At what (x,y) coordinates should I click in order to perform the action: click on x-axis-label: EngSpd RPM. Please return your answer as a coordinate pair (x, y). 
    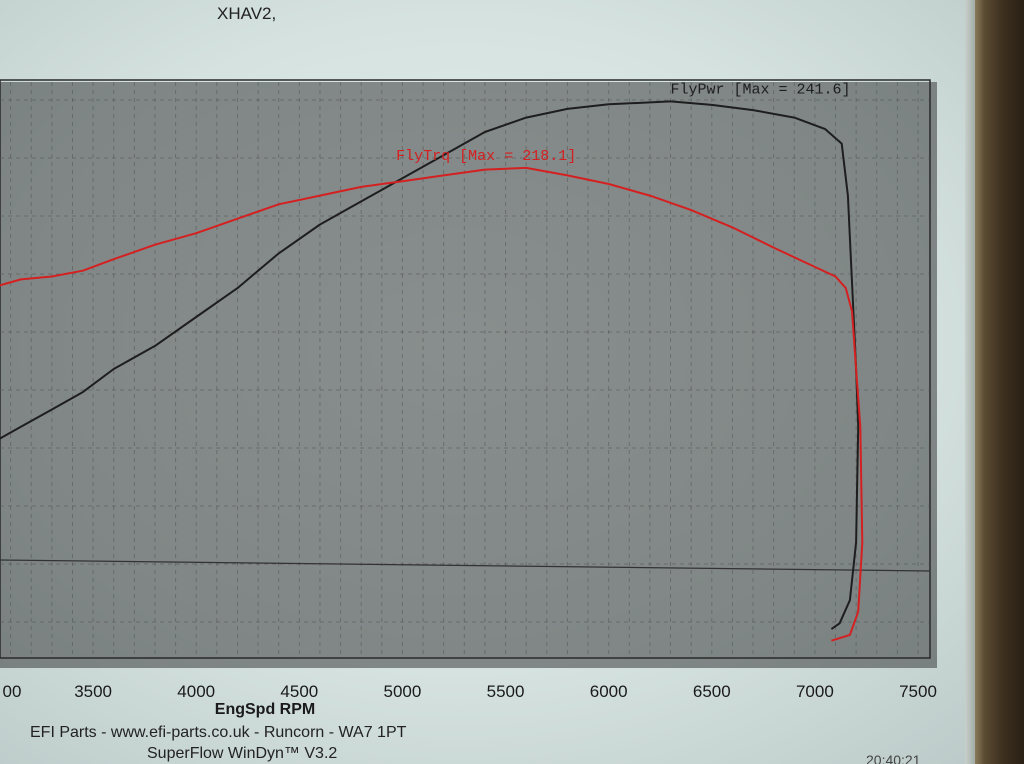
    Looking at the image, I should click on (265, 709).